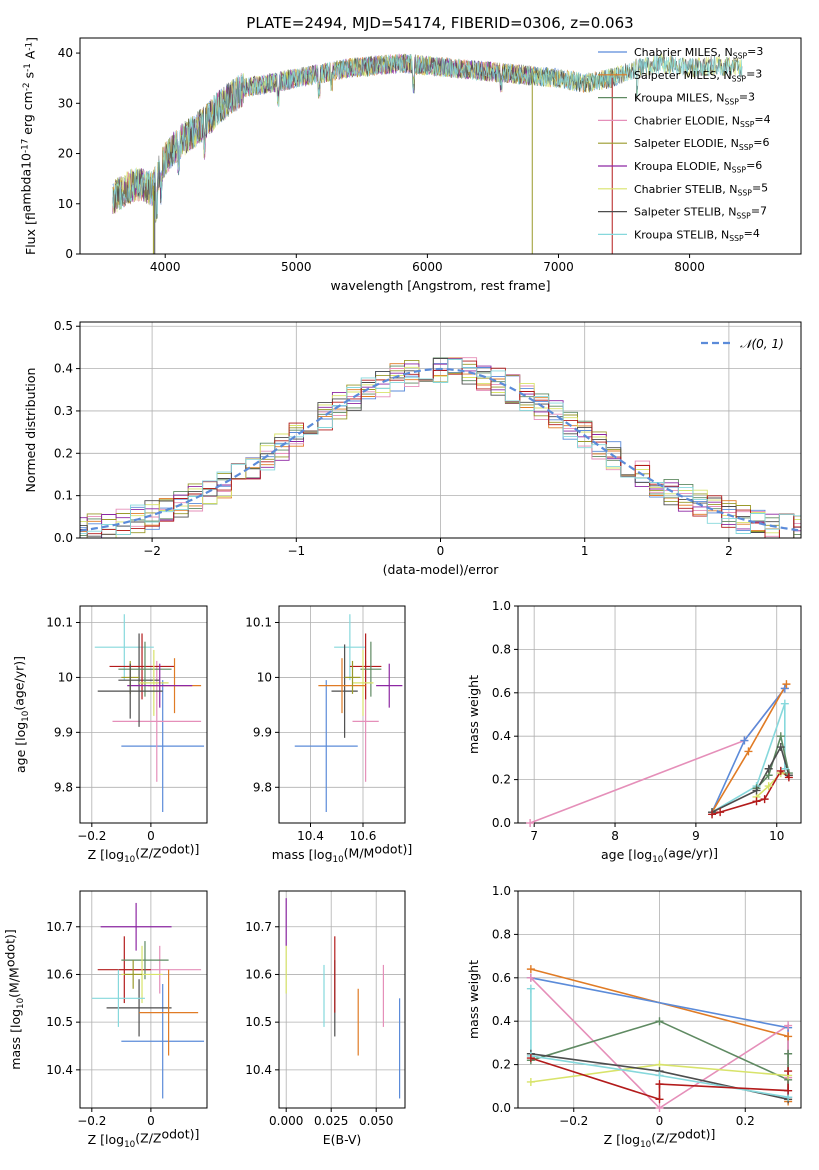  Describe the element at coordinates (701, 190) in the screenshot. I see `legend-entry: Chabrier STELIB, NSSP=5` at that location.